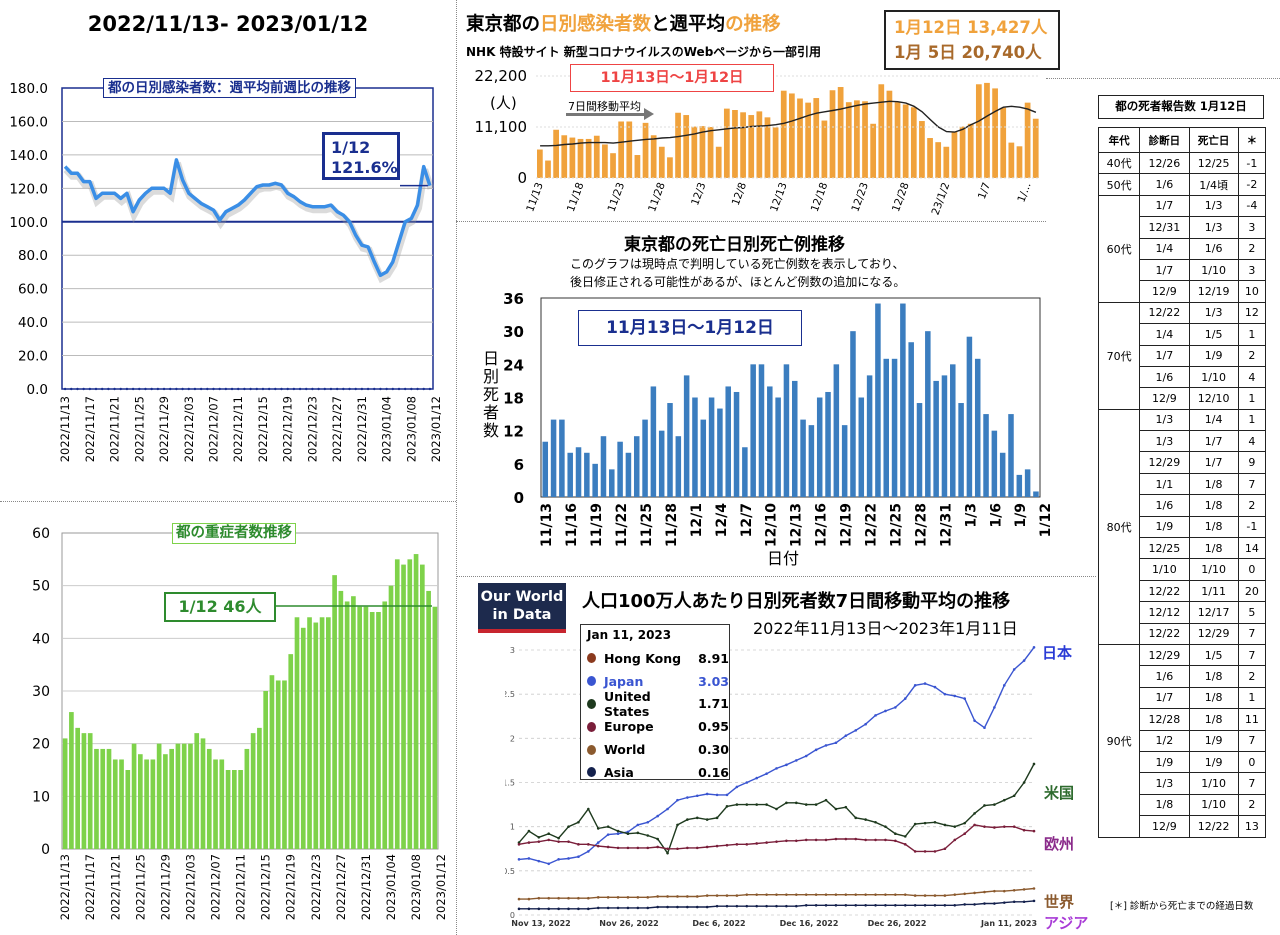  I want to click on age-group-cell: 50代, so click(1119, 184).